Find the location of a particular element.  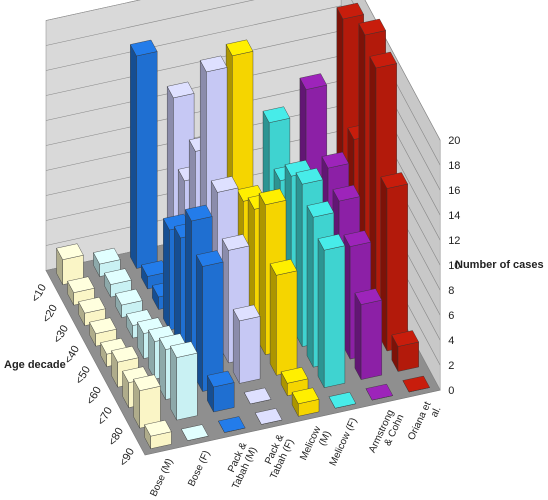

x-tick-label: <80 is located at coordinates (116, 437).